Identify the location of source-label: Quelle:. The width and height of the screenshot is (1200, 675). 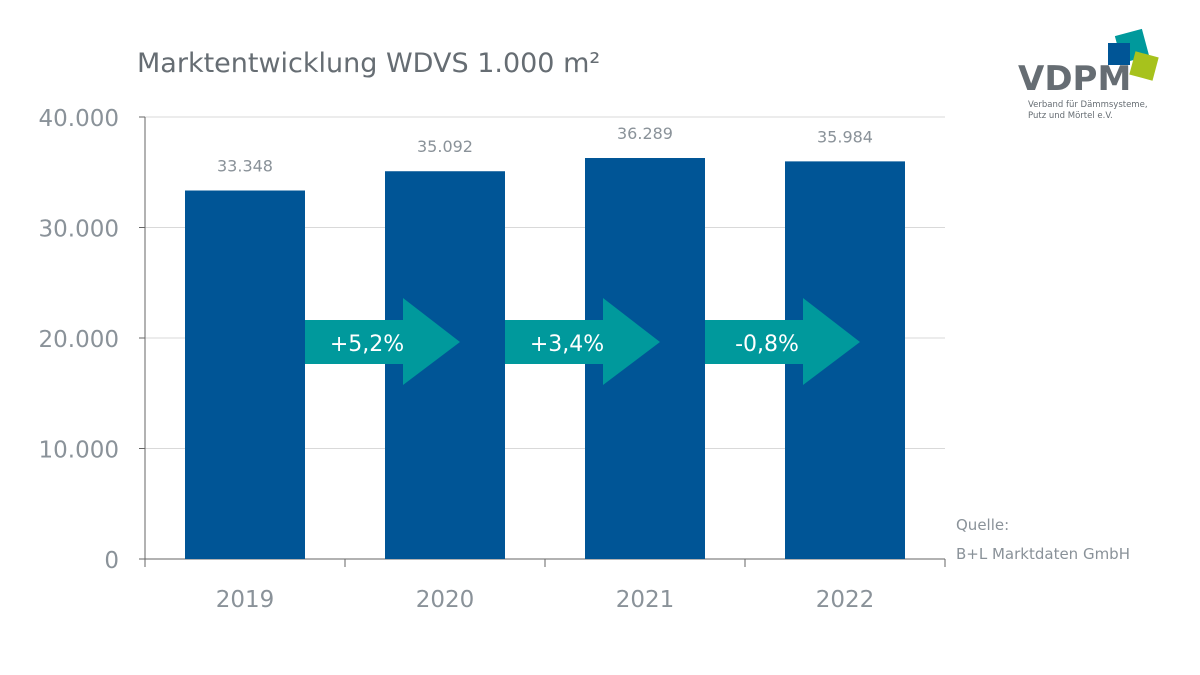
(983, 525).